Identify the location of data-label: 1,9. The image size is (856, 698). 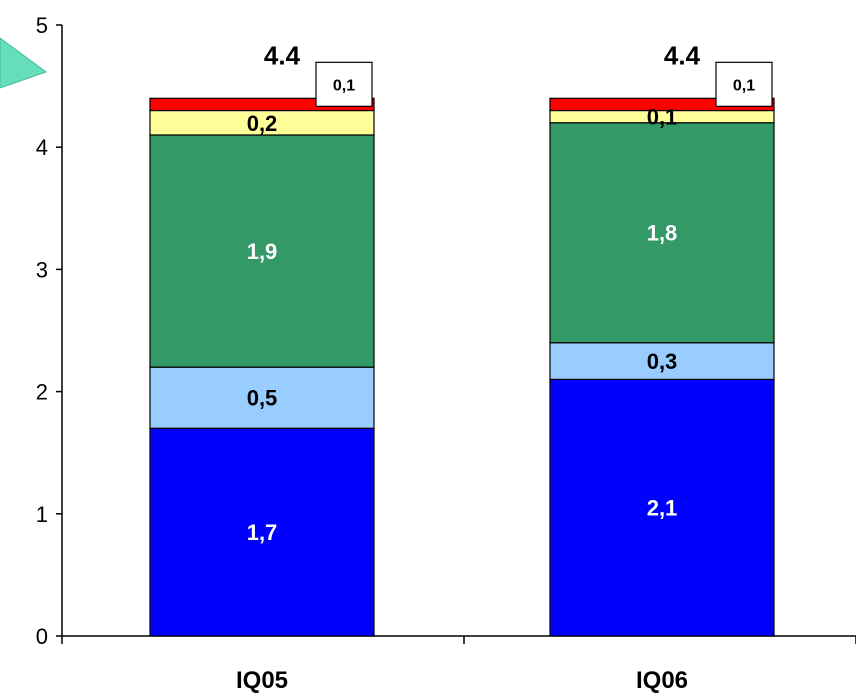
(262, 251).